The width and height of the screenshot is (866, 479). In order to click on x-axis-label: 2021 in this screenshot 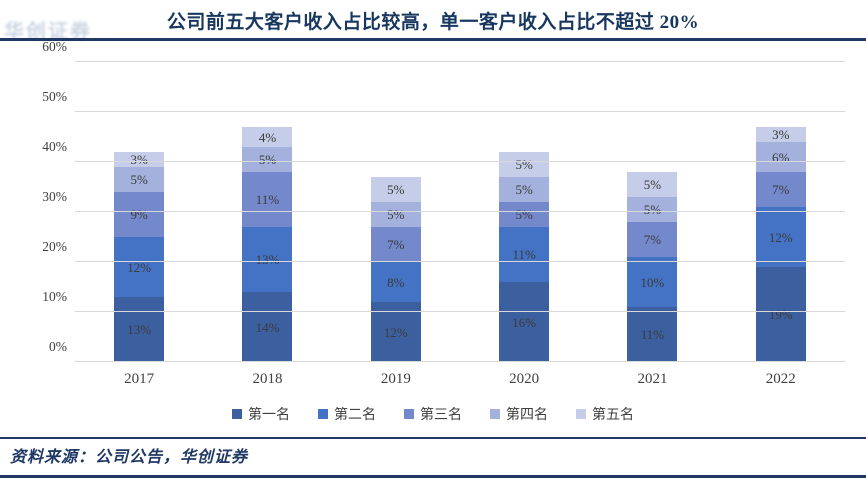, I will do `click(652, 379)`.